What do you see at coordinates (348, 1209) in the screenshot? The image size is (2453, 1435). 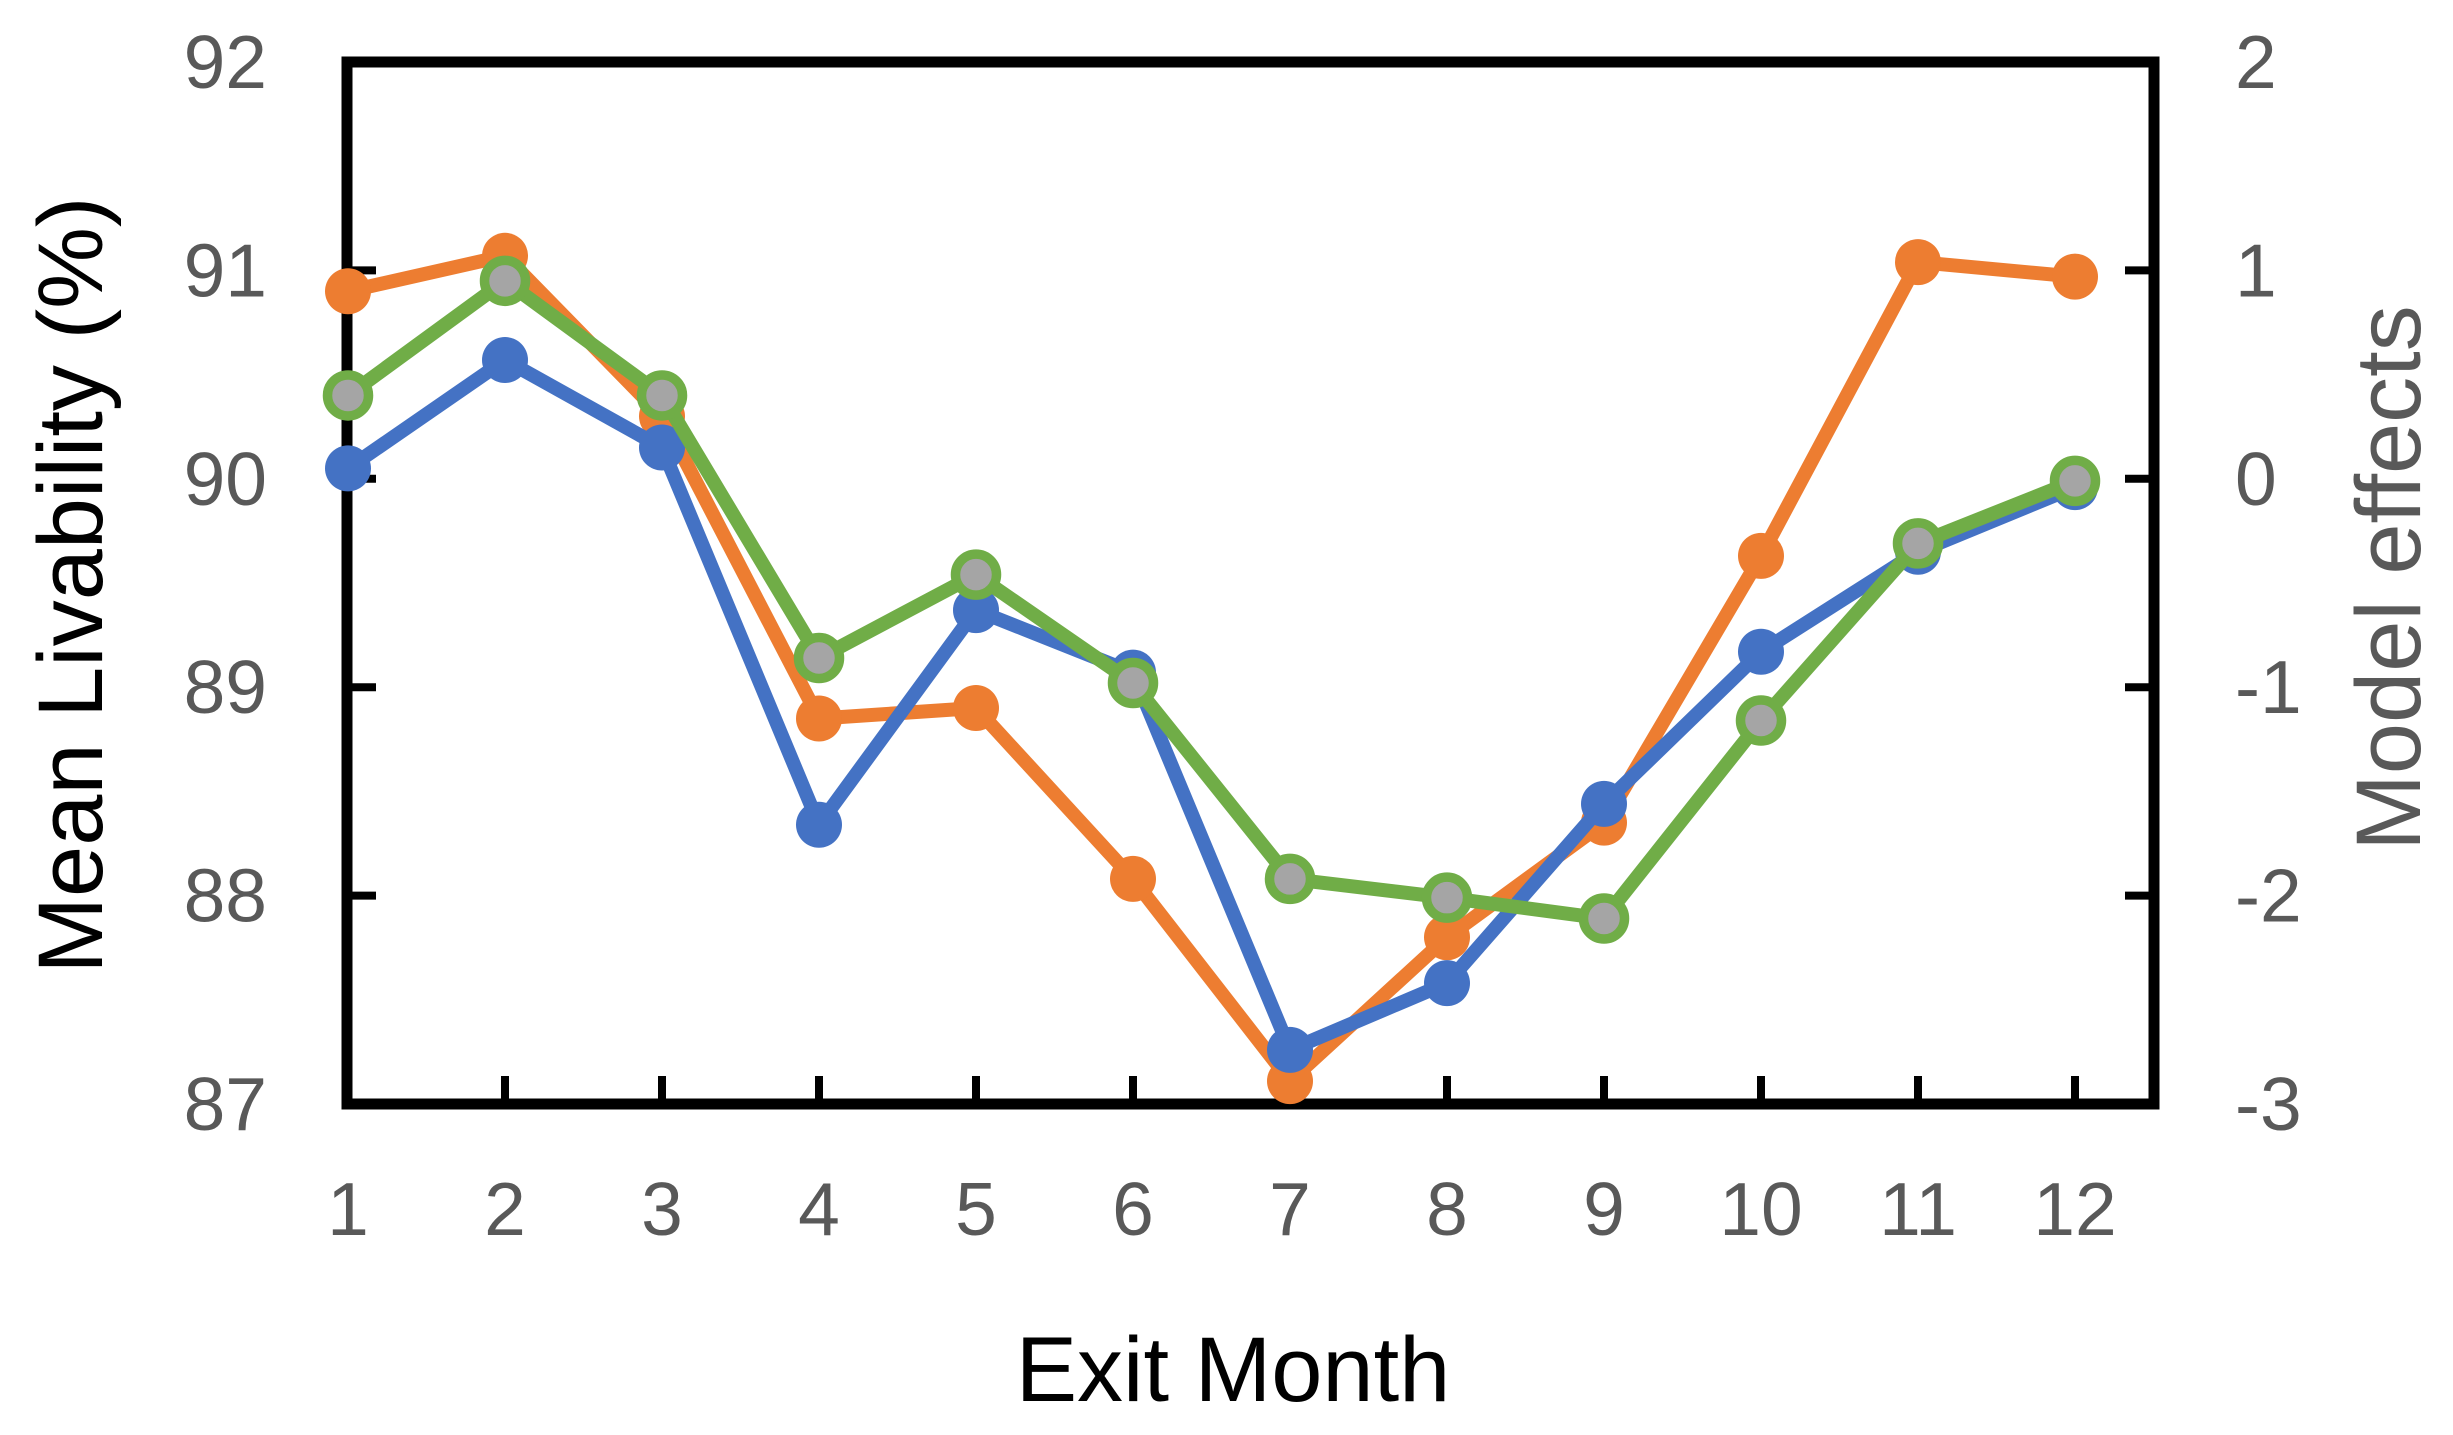 I see `x-tick-label: 1` at bounding box center [348, 1209].